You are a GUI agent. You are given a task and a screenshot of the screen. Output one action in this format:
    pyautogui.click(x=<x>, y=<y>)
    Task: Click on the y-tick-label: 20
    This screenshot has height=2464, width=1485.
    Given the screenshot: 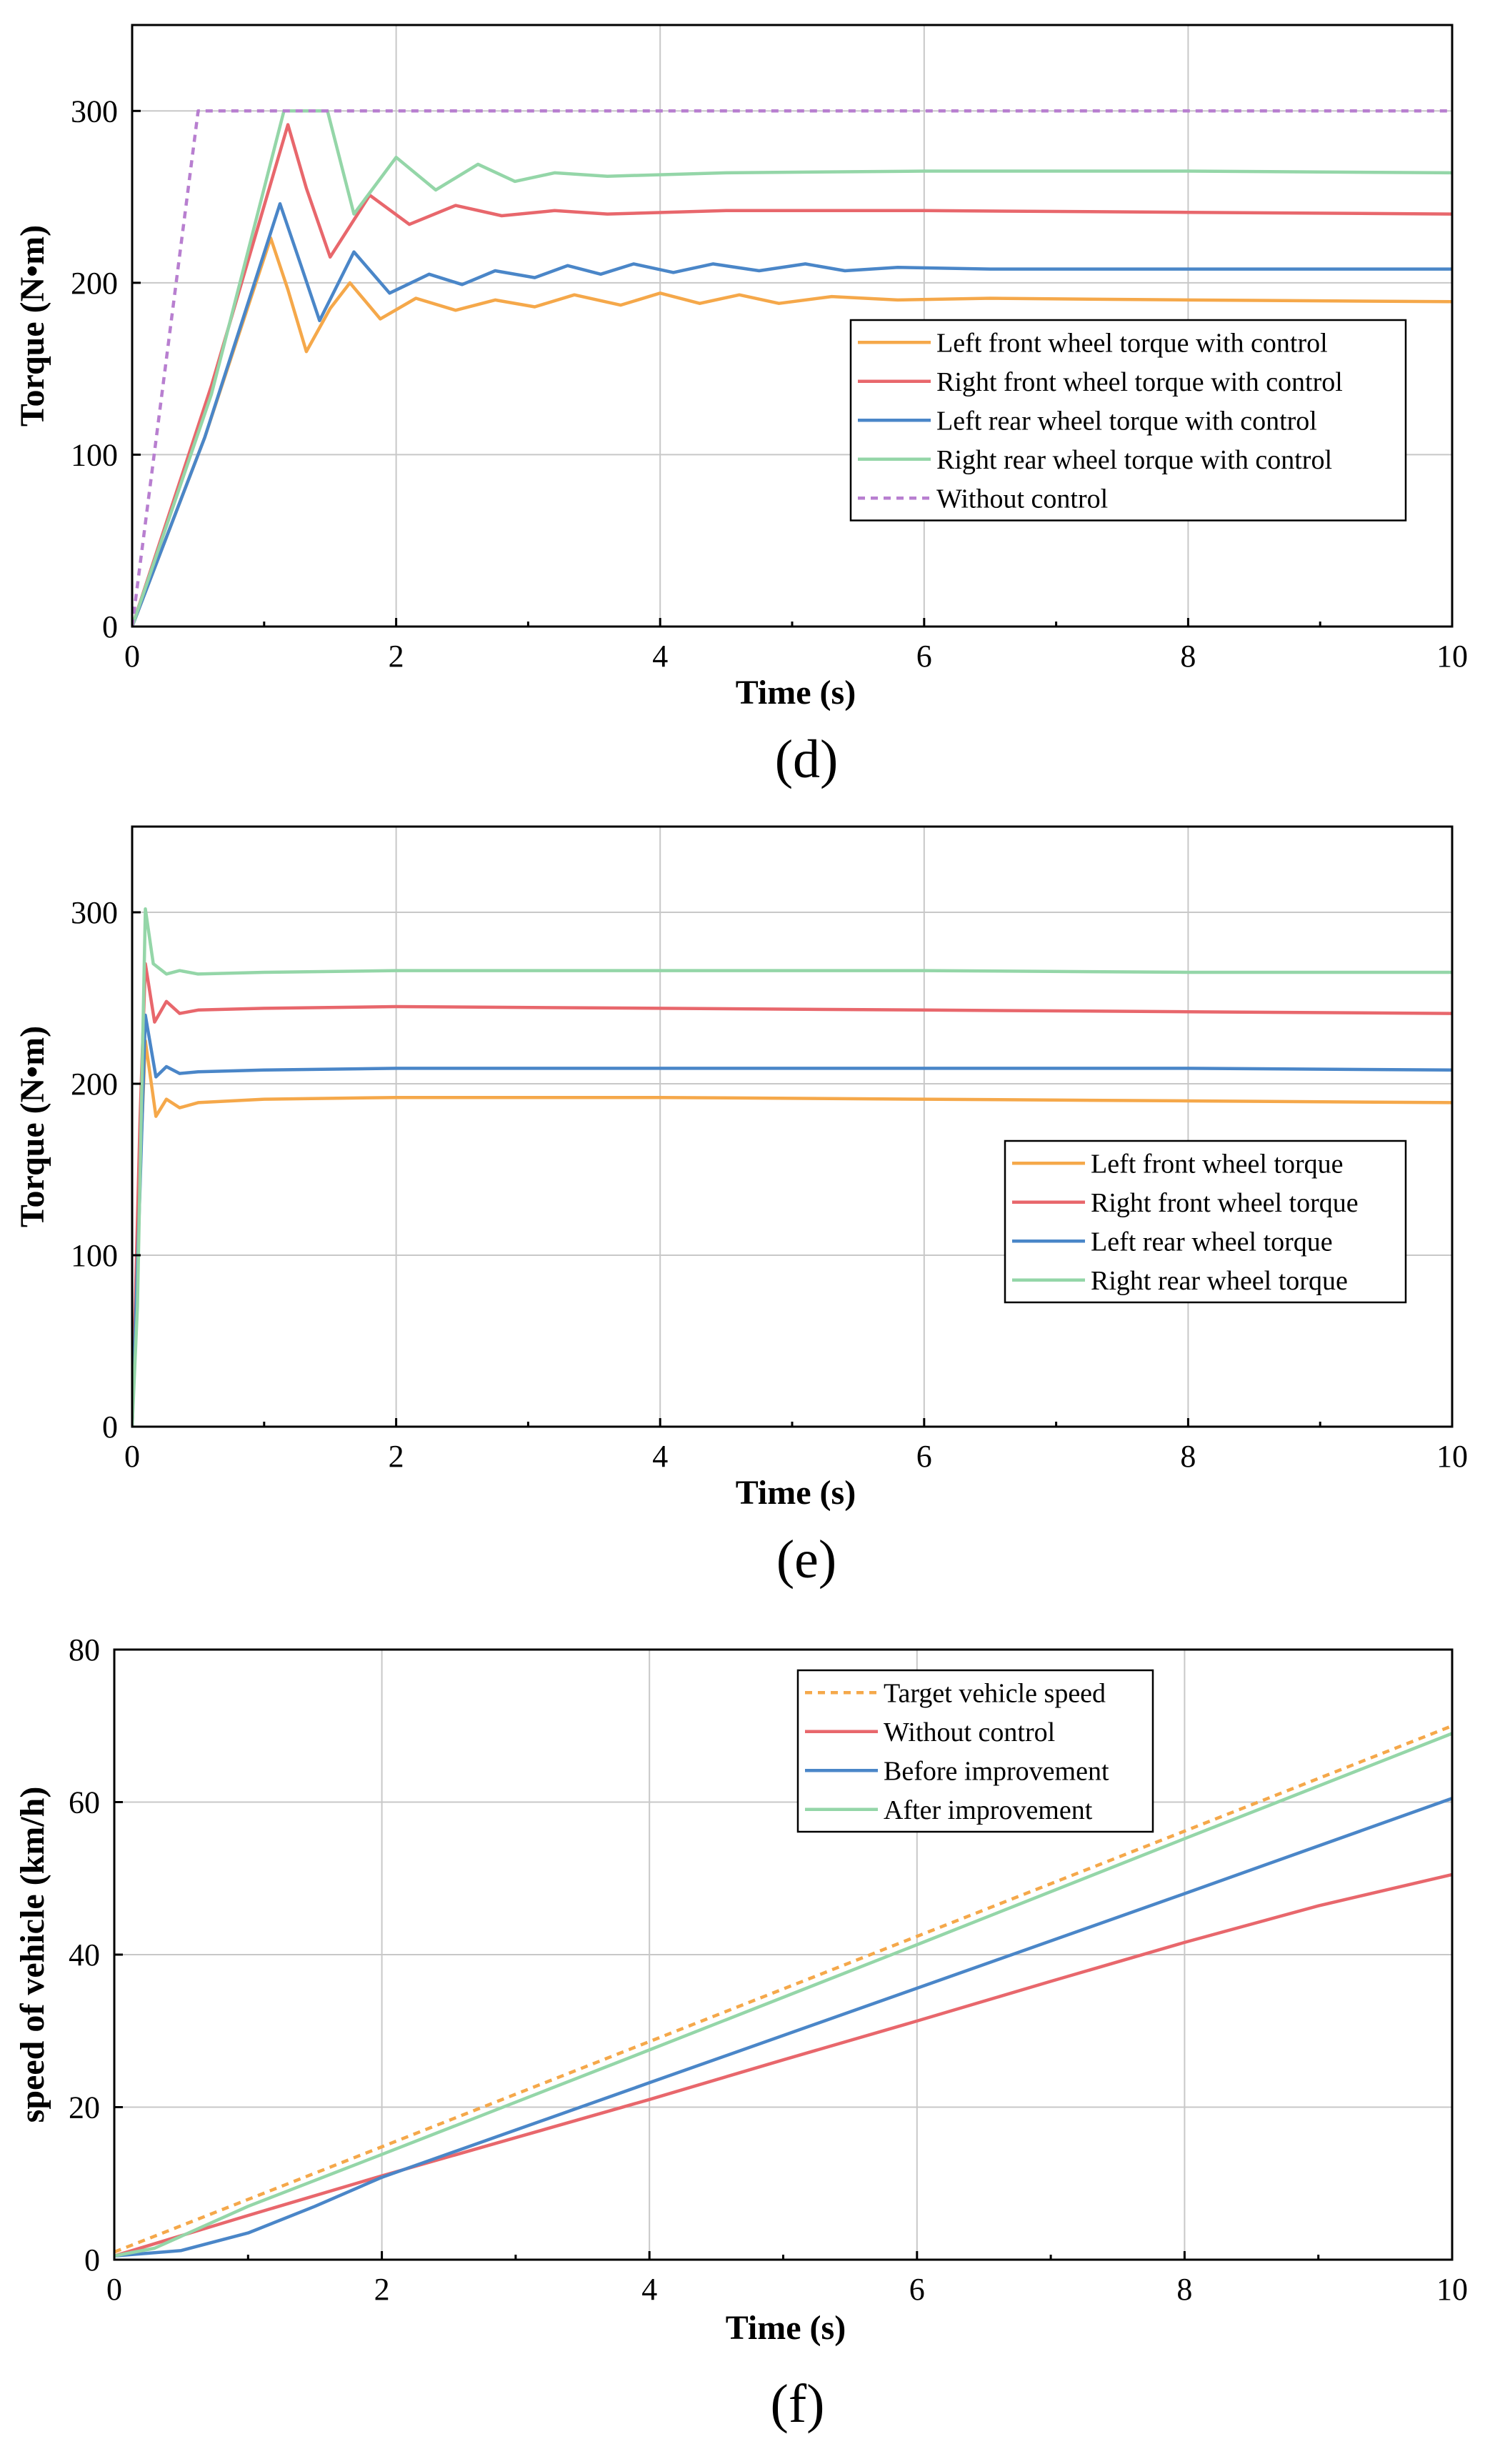 What is the action you would take?
    pyautogui.click(x=84, y=2107)
    